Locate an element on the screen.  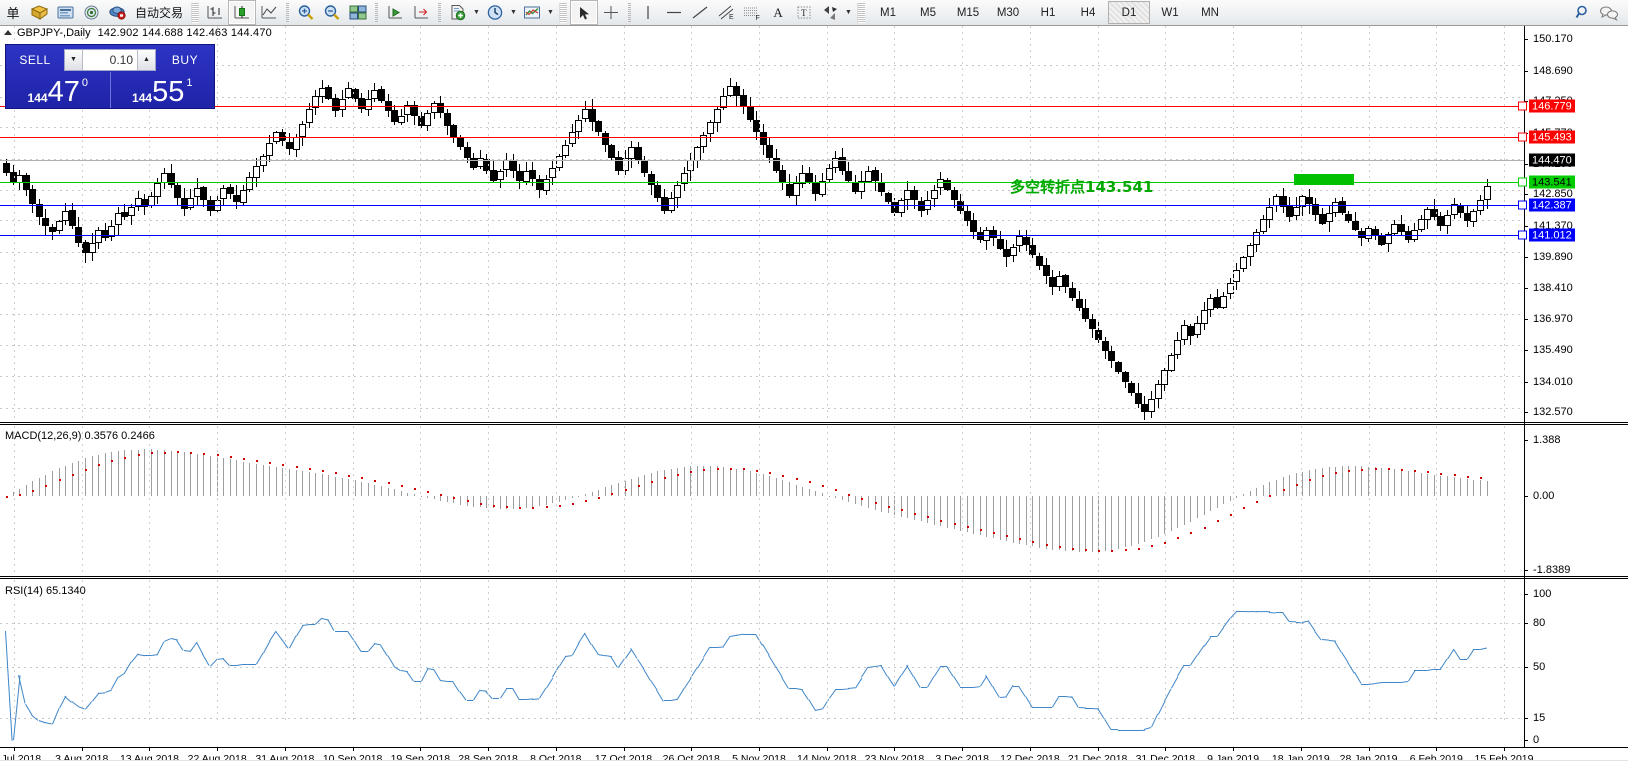
date-tick is located at coordinates (82, 749).